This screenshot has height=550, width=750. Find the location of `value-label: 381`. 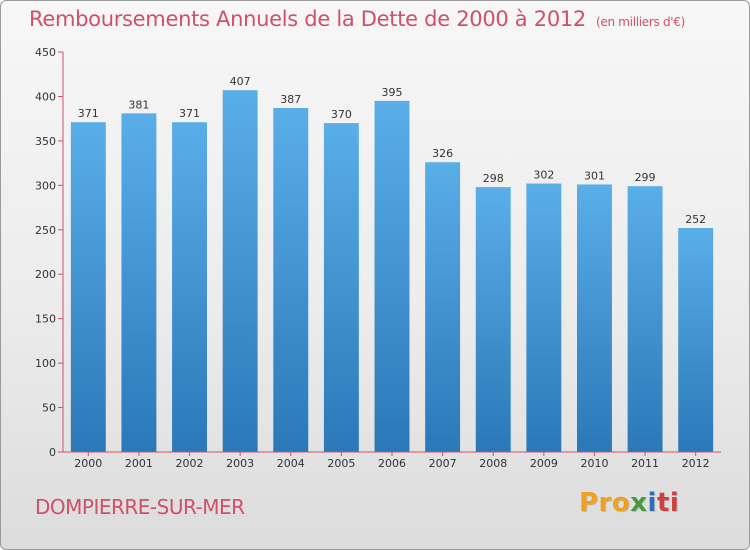

value-label: 381 is located at coordinates (138, 104).